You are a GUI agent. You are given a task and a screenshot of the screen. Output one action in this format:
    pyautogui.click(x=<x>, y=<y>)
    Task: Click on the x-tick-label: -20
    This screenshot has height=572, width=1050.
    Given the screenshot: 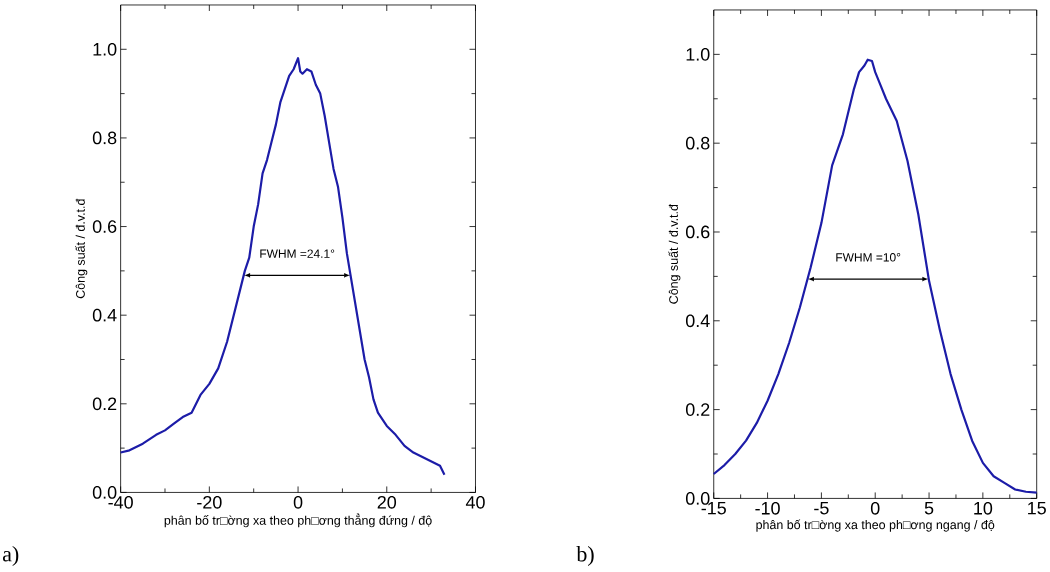 What is the action you would take?
    pyautogui.click(x=209, y=502)
    